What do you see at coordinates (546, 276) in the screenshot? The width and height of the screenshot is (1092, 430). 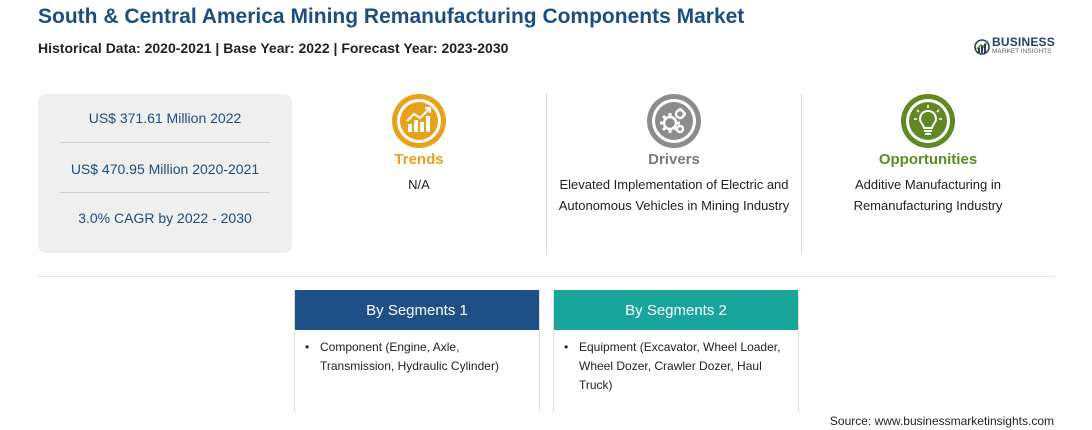 I see `section-divider` at bounding box center [546, 276].